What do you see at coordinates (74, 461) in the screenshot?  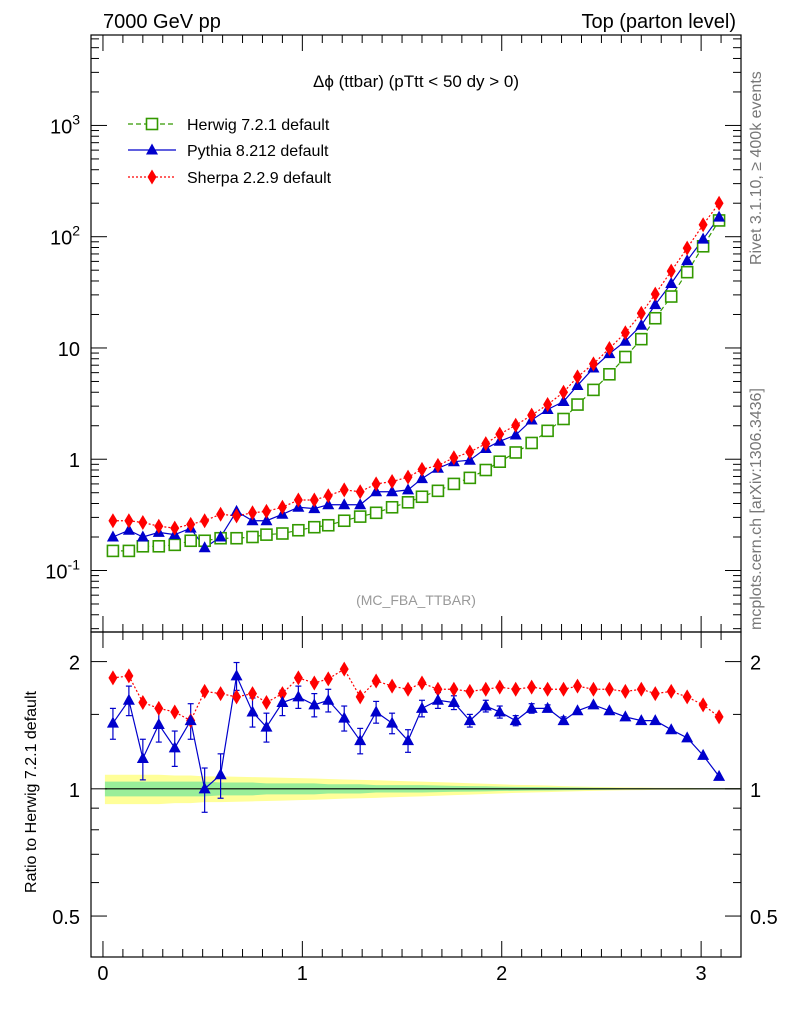 I see `y-tick-label: 1` at bounding box center [74, 461].